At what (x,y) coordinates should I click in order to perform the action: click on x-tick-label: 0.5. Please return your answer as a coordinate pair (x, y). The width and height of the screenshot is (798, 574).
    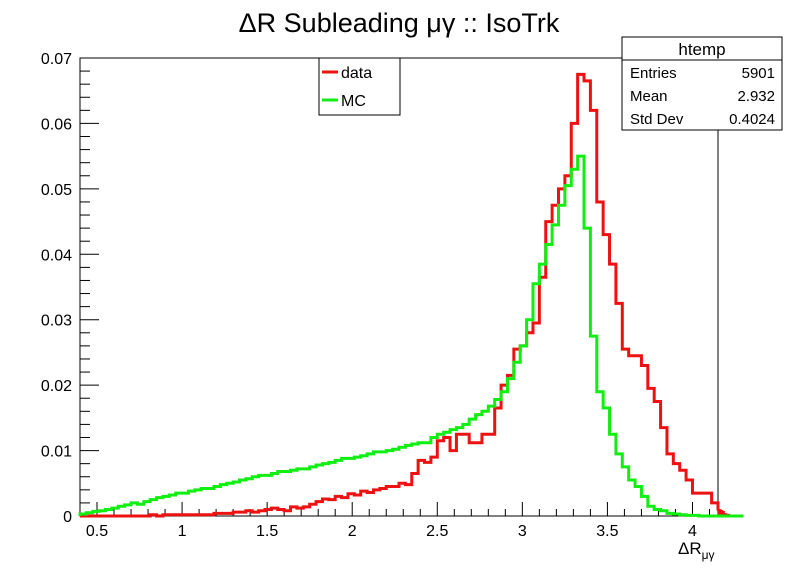
    Looking at the image, I should click on (97, 531).